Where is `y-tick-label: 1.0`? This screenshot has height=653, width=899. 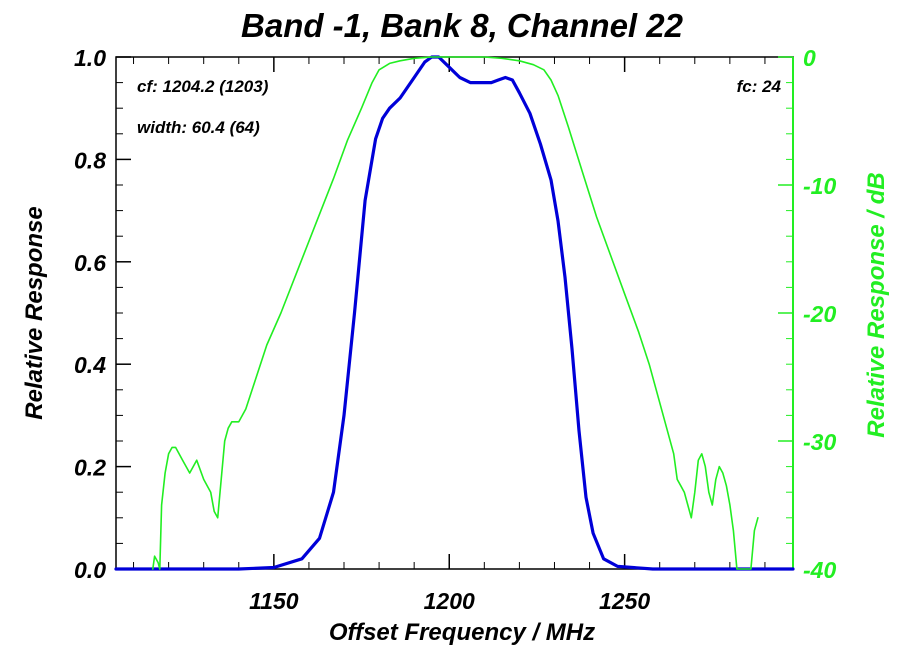
y-tick-label: 1.0 is located at coordinates (90, 58).